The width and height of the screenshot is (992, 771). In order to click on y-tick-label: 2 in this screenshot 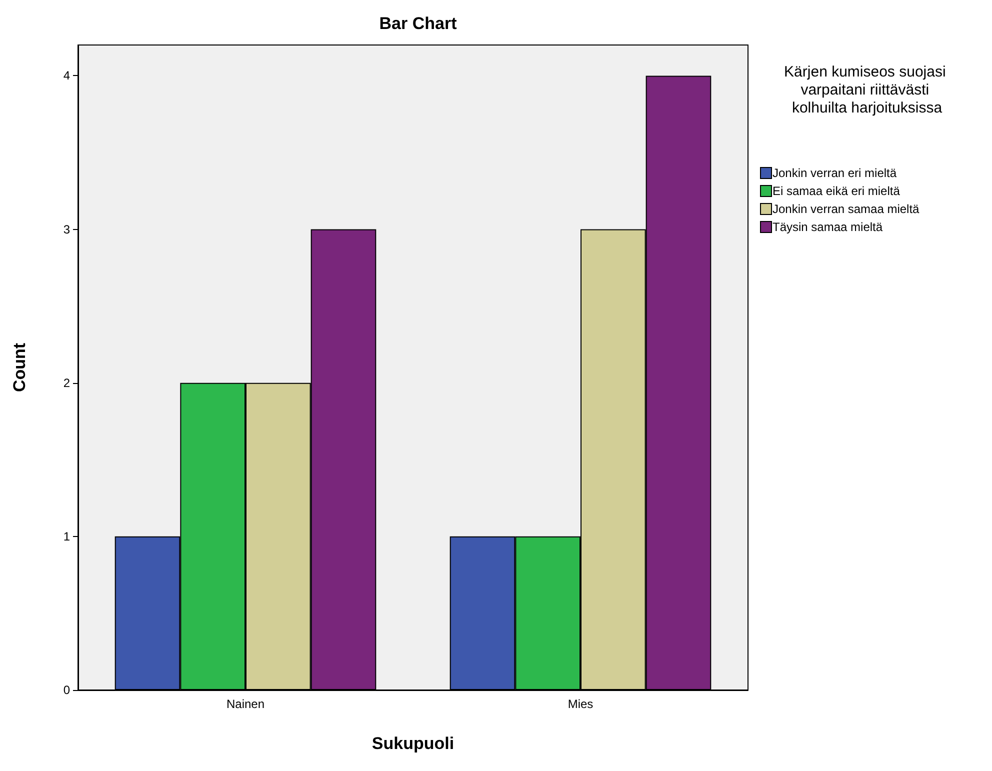, I will do `click(66, 383)`.